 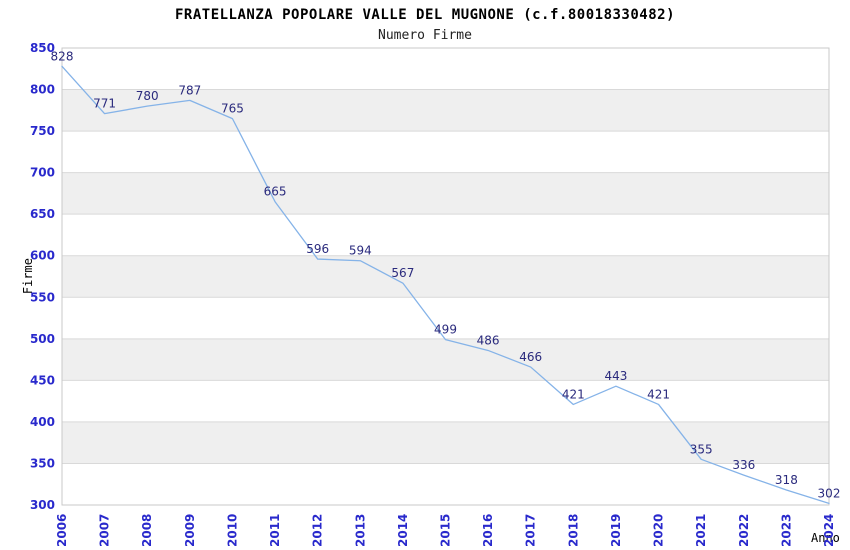 What do you see at coordinates (189, 90) in the screenshot?
I see `data-point-label: 787` at bounding box center [189, 90].